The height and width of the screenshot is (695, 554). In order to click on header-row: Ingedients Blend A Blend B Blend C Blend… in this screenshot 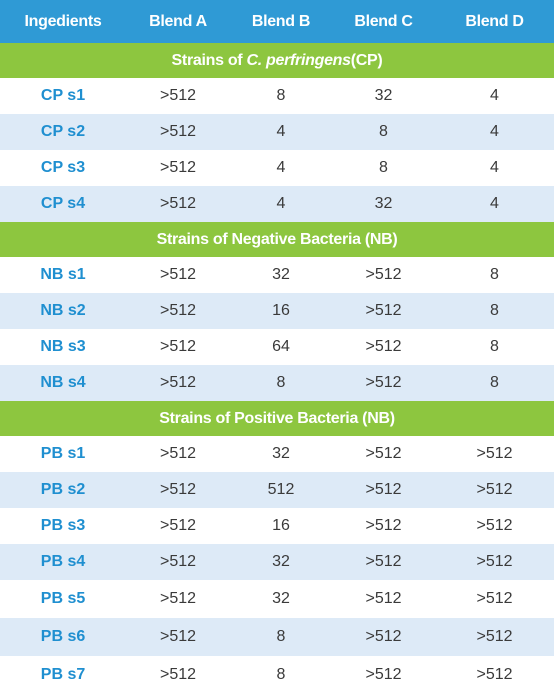, I will do `click(277, 21)`.